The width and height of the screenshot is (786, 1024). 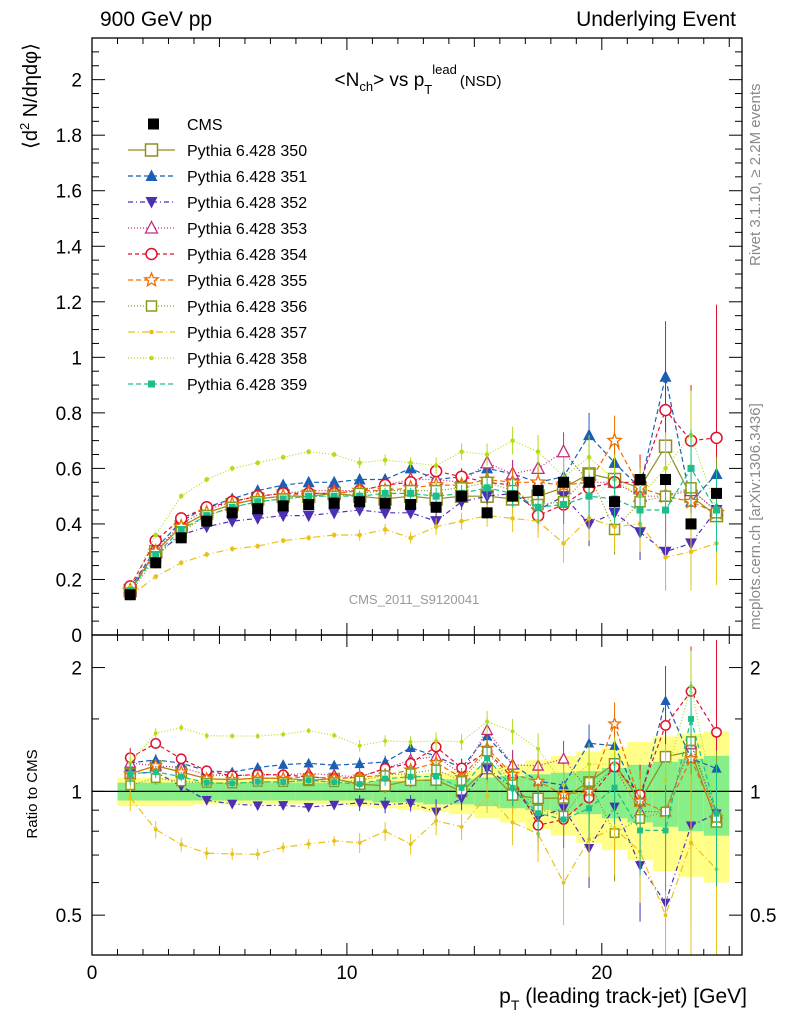 I want to click on x-tick-label: 20, so click(x=601, y=973).